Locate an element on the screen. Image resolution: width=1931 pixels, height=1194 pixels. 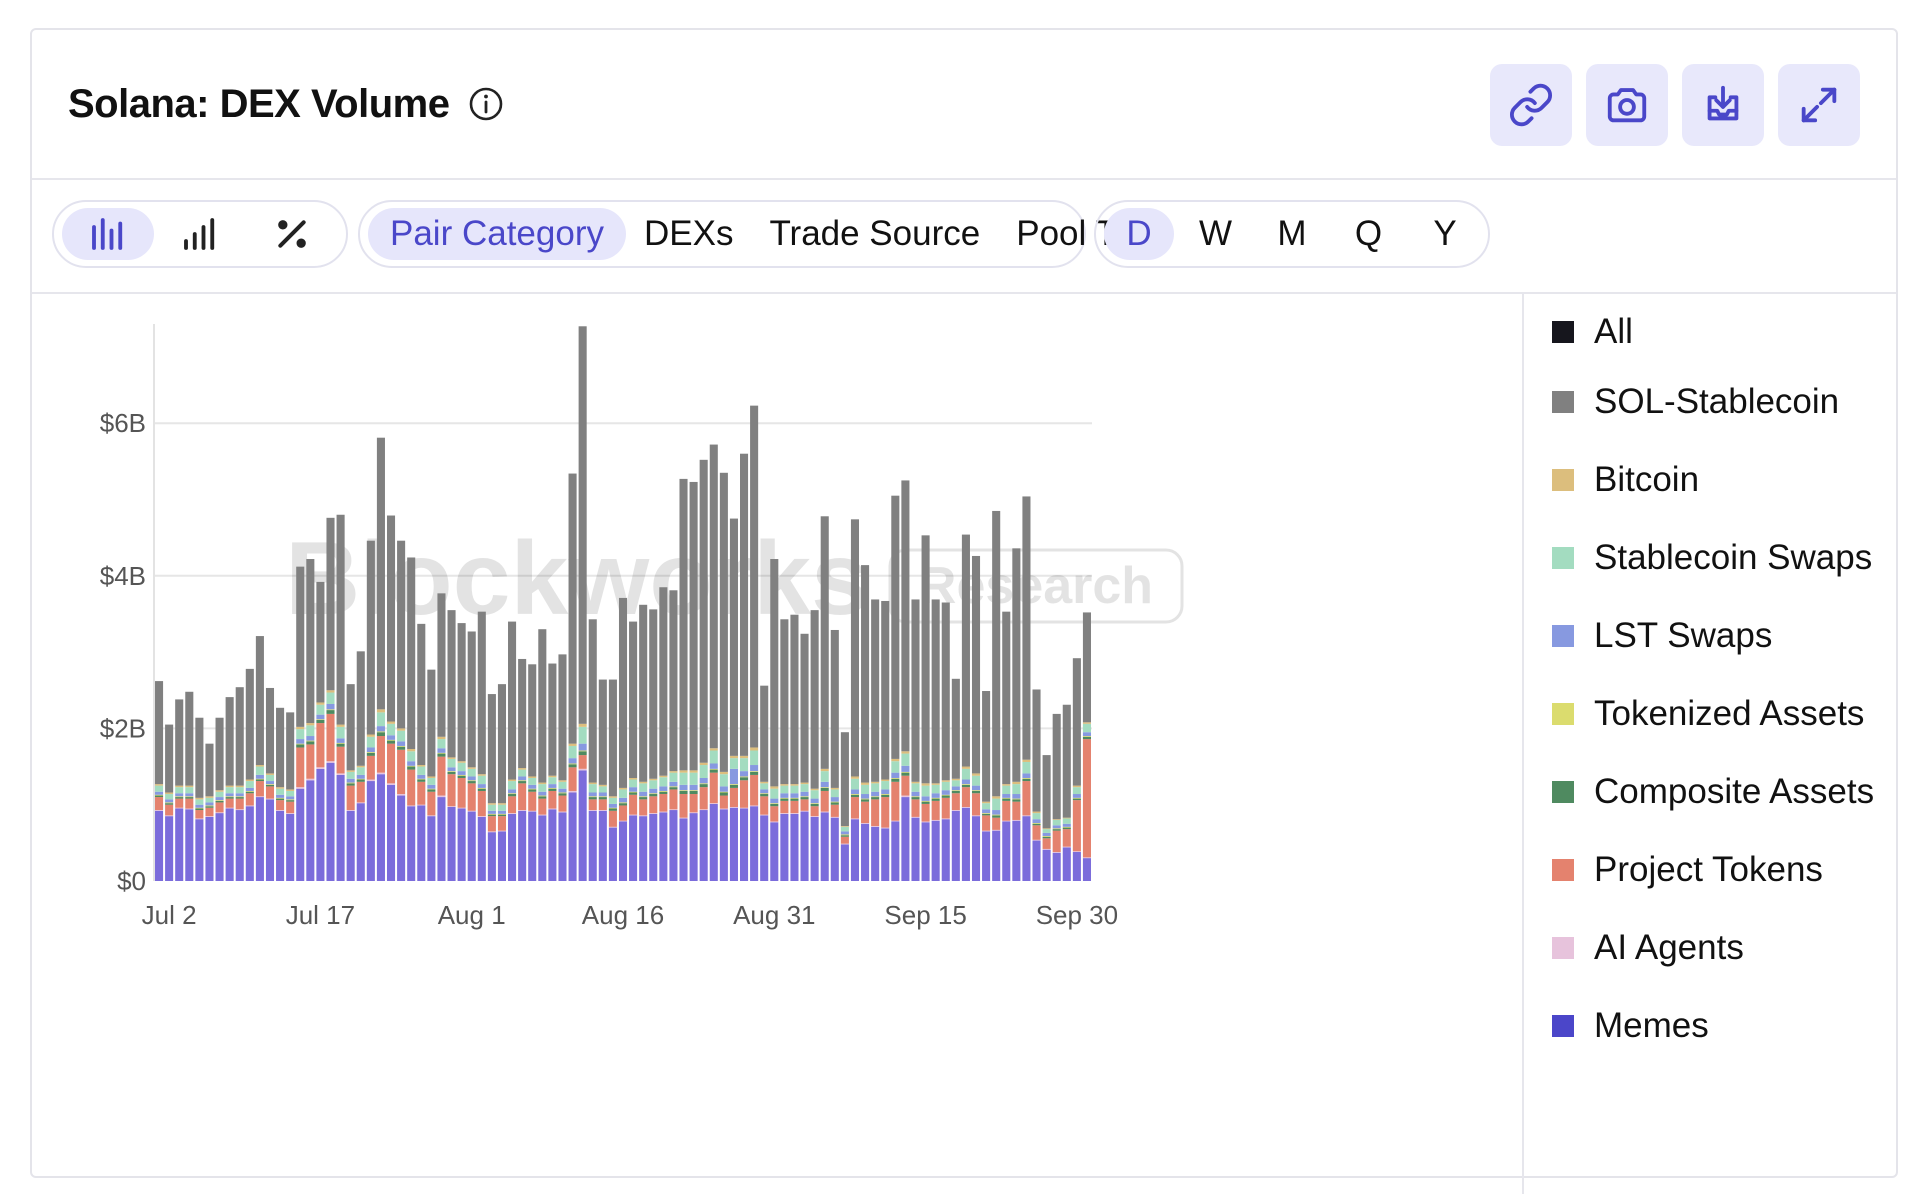
legend-item-bitcoin: Bitcoin is located at coordinates (1625, 480).